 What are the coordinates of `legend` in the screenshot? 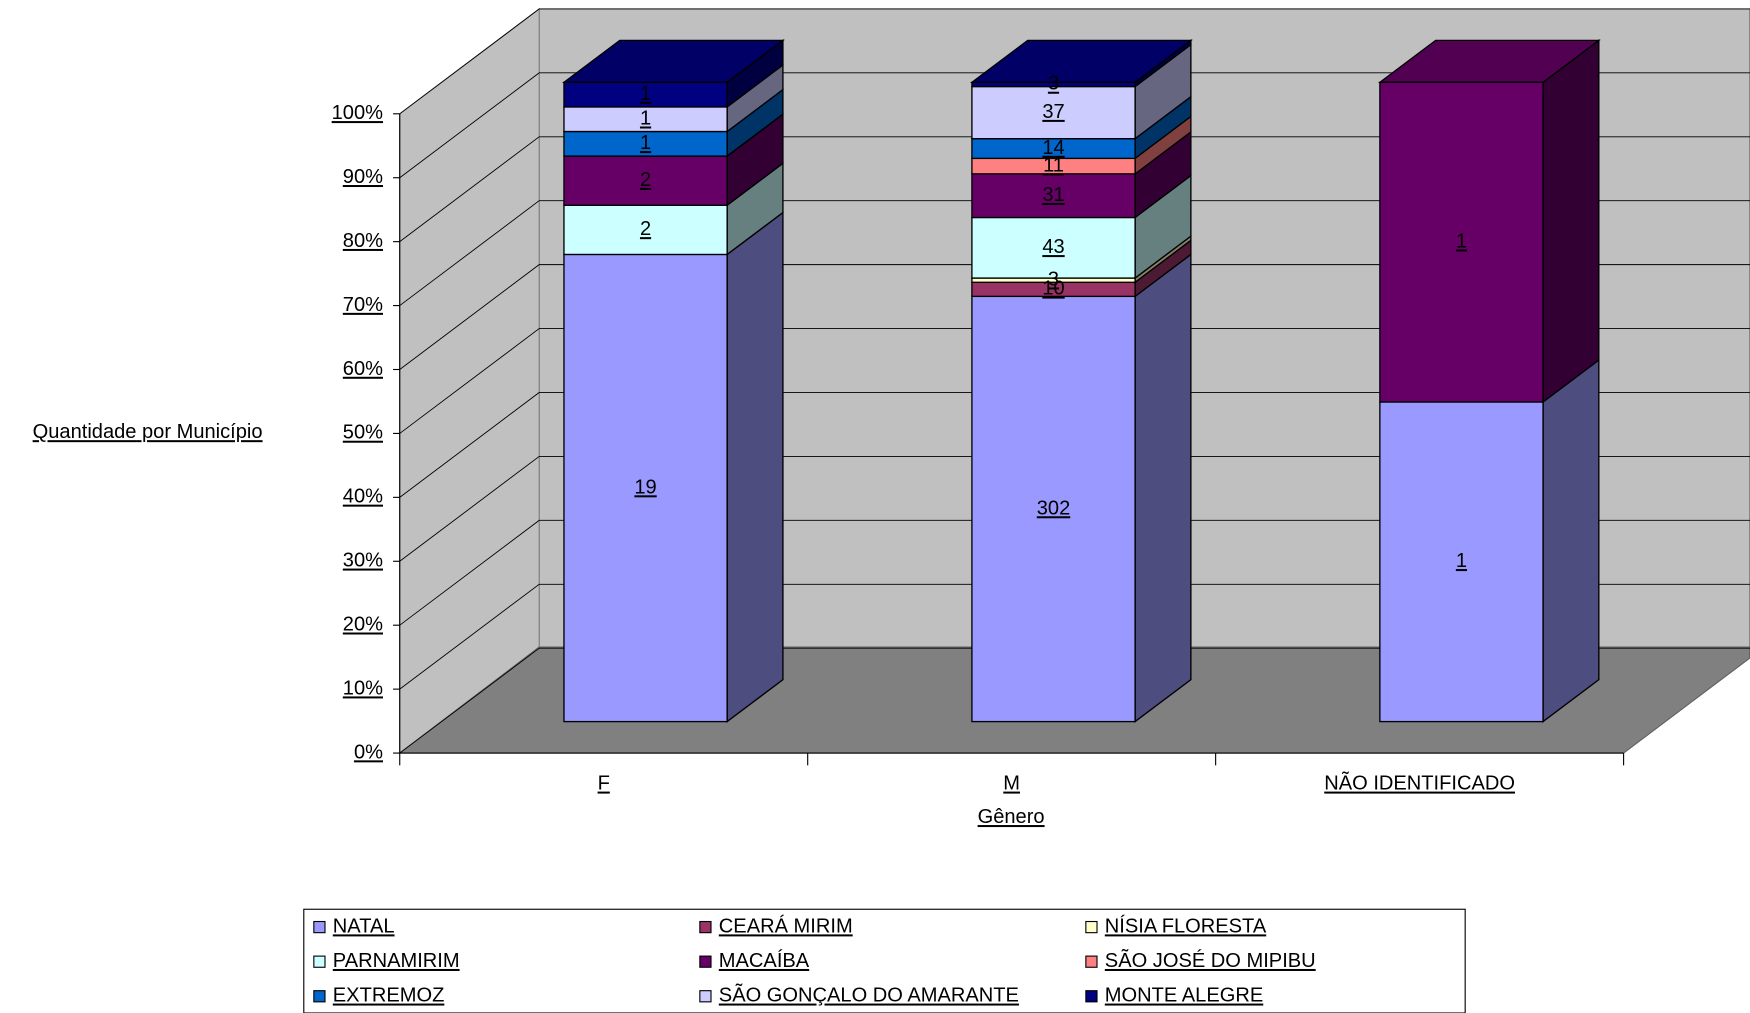 It's located at (884, 960).